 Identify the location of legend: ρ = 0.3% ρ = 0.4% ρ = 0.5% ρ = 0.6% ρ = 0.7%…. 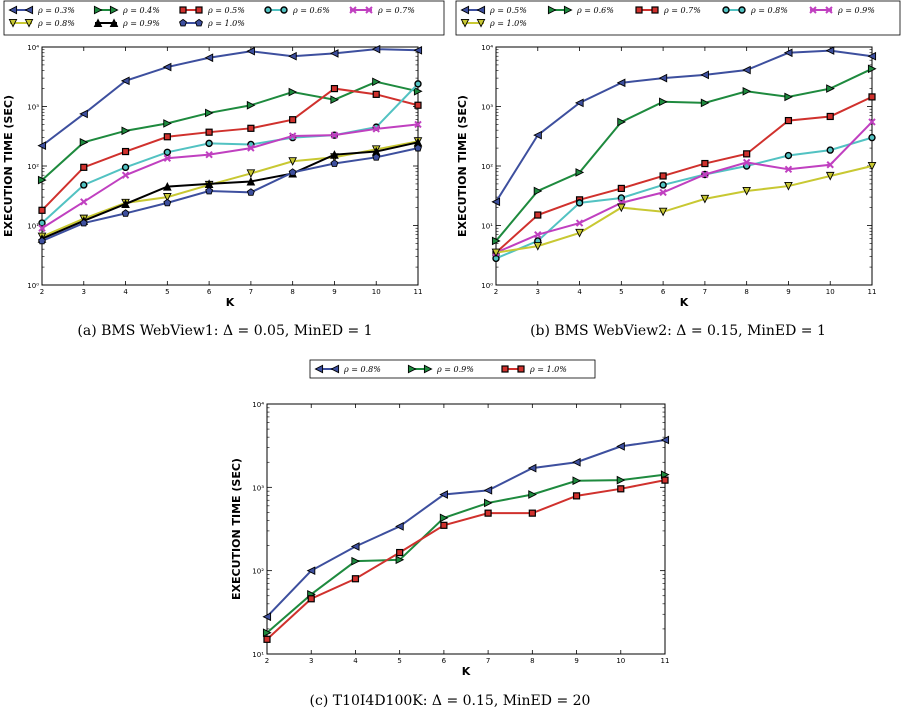
(224, 18).